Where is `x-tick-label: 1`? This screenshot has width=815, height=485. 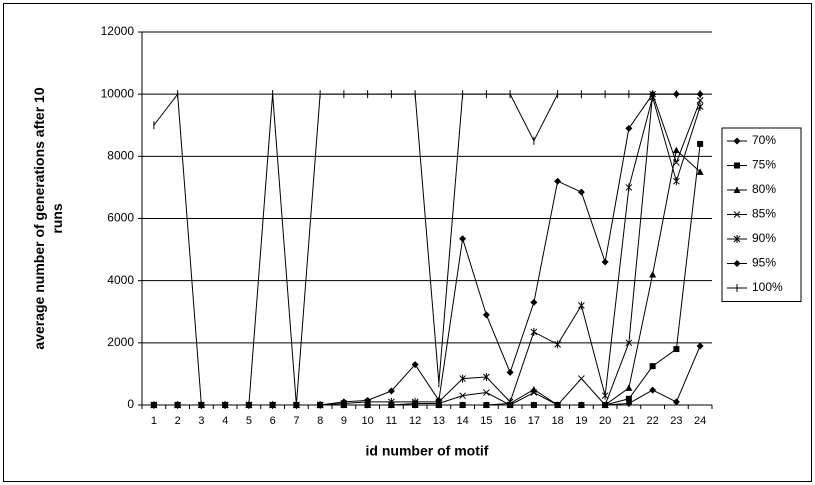 x-tick-label: 1 is located at coordinates (154, 421).